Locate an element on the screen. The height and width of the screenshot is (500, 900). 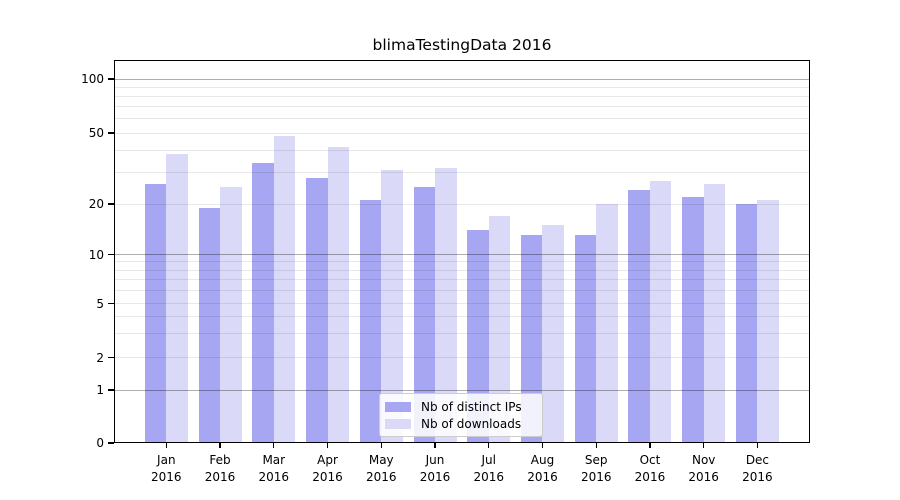
x-label-month: Dec is located at coordinates (757, 460).